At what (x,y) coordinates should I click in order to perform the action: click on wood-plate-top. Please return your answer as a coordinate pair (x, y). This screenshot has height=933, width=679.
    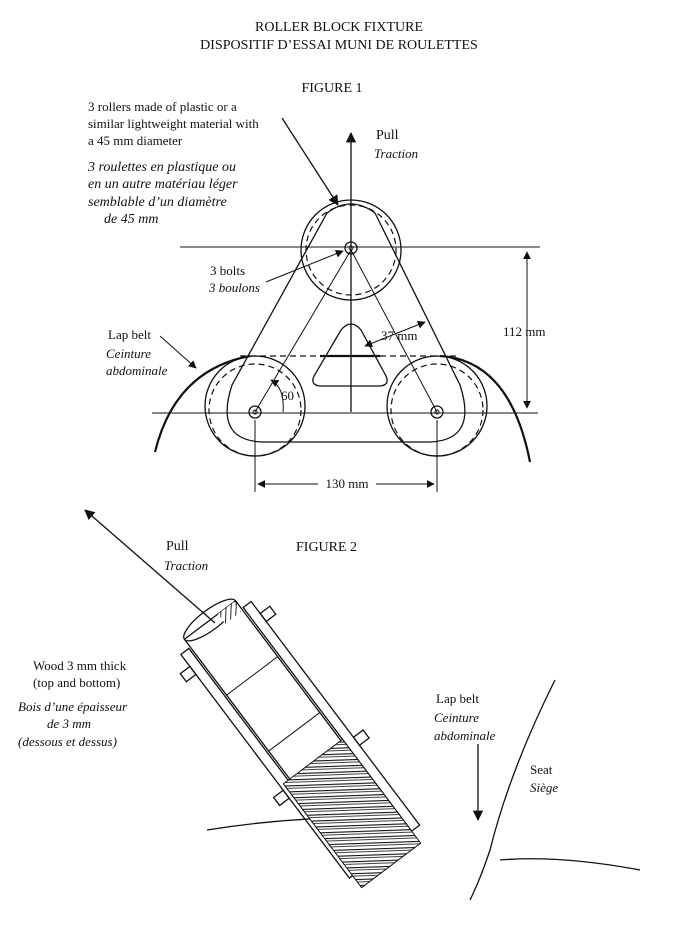
    Looking at the image, I should click on (331, 716).